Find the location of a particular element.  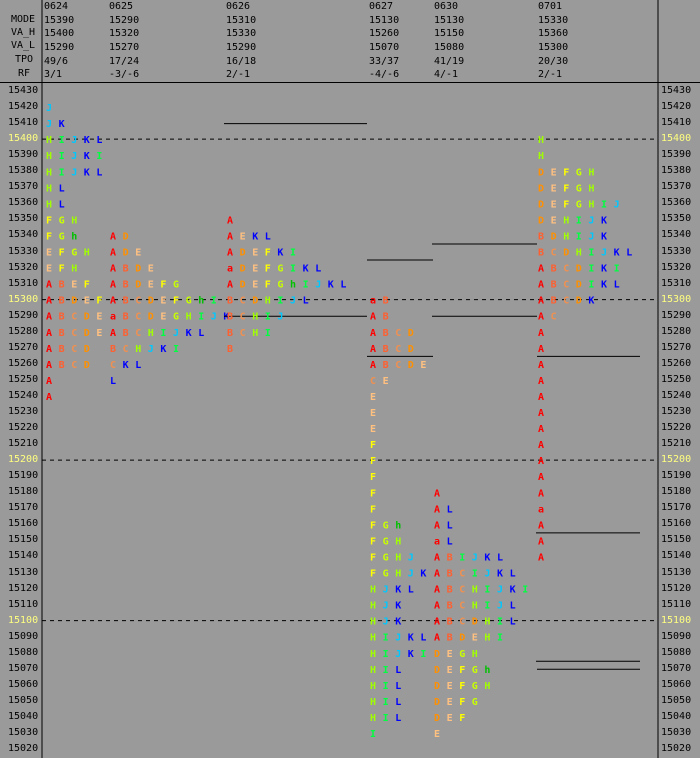

price-tick-left: 15190 is located at coordinates (23, 476).